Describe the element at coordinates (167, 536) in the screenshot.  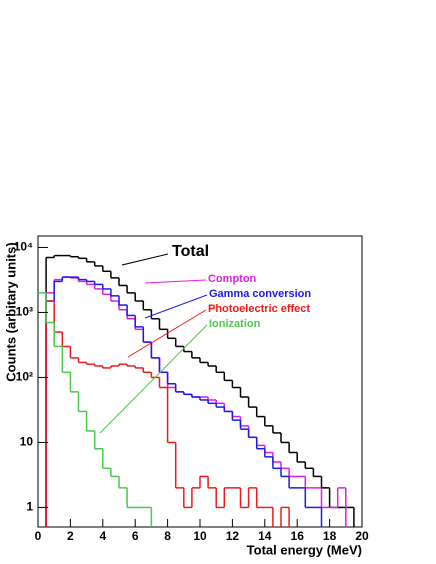
I see `x-tick-label: 8` at that location.